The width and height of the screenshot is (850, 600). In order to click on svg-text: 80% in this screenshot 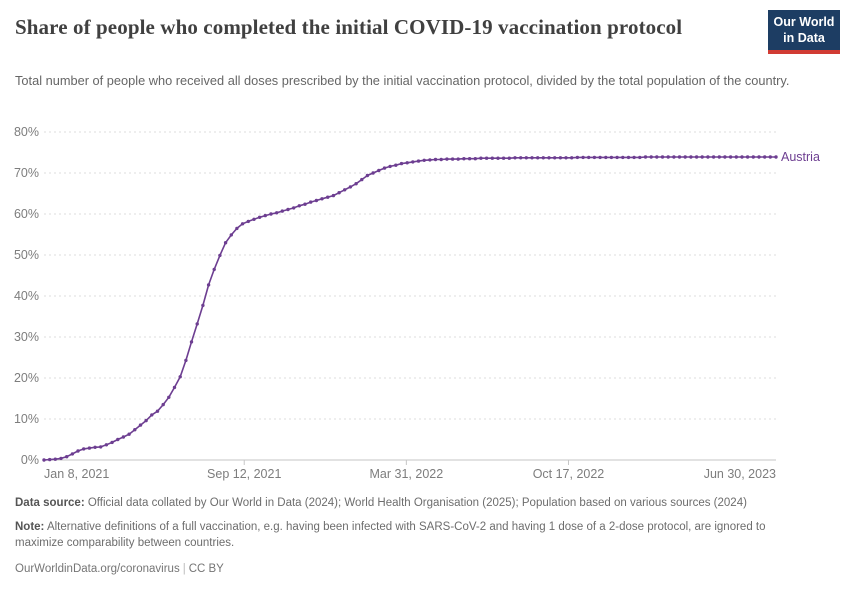, I will do `click(26, 132)`.